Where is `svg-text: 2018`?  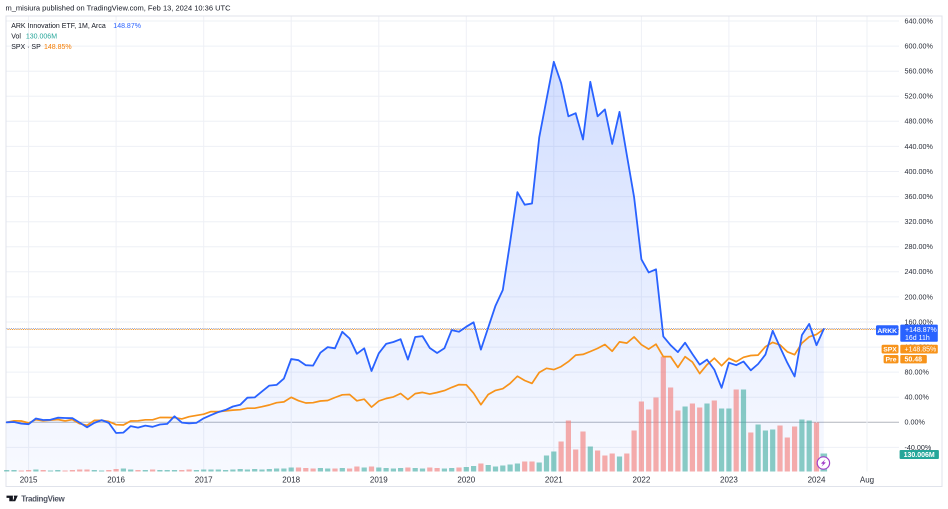
svg-text: 2018 is located at coordinates (291, 480).